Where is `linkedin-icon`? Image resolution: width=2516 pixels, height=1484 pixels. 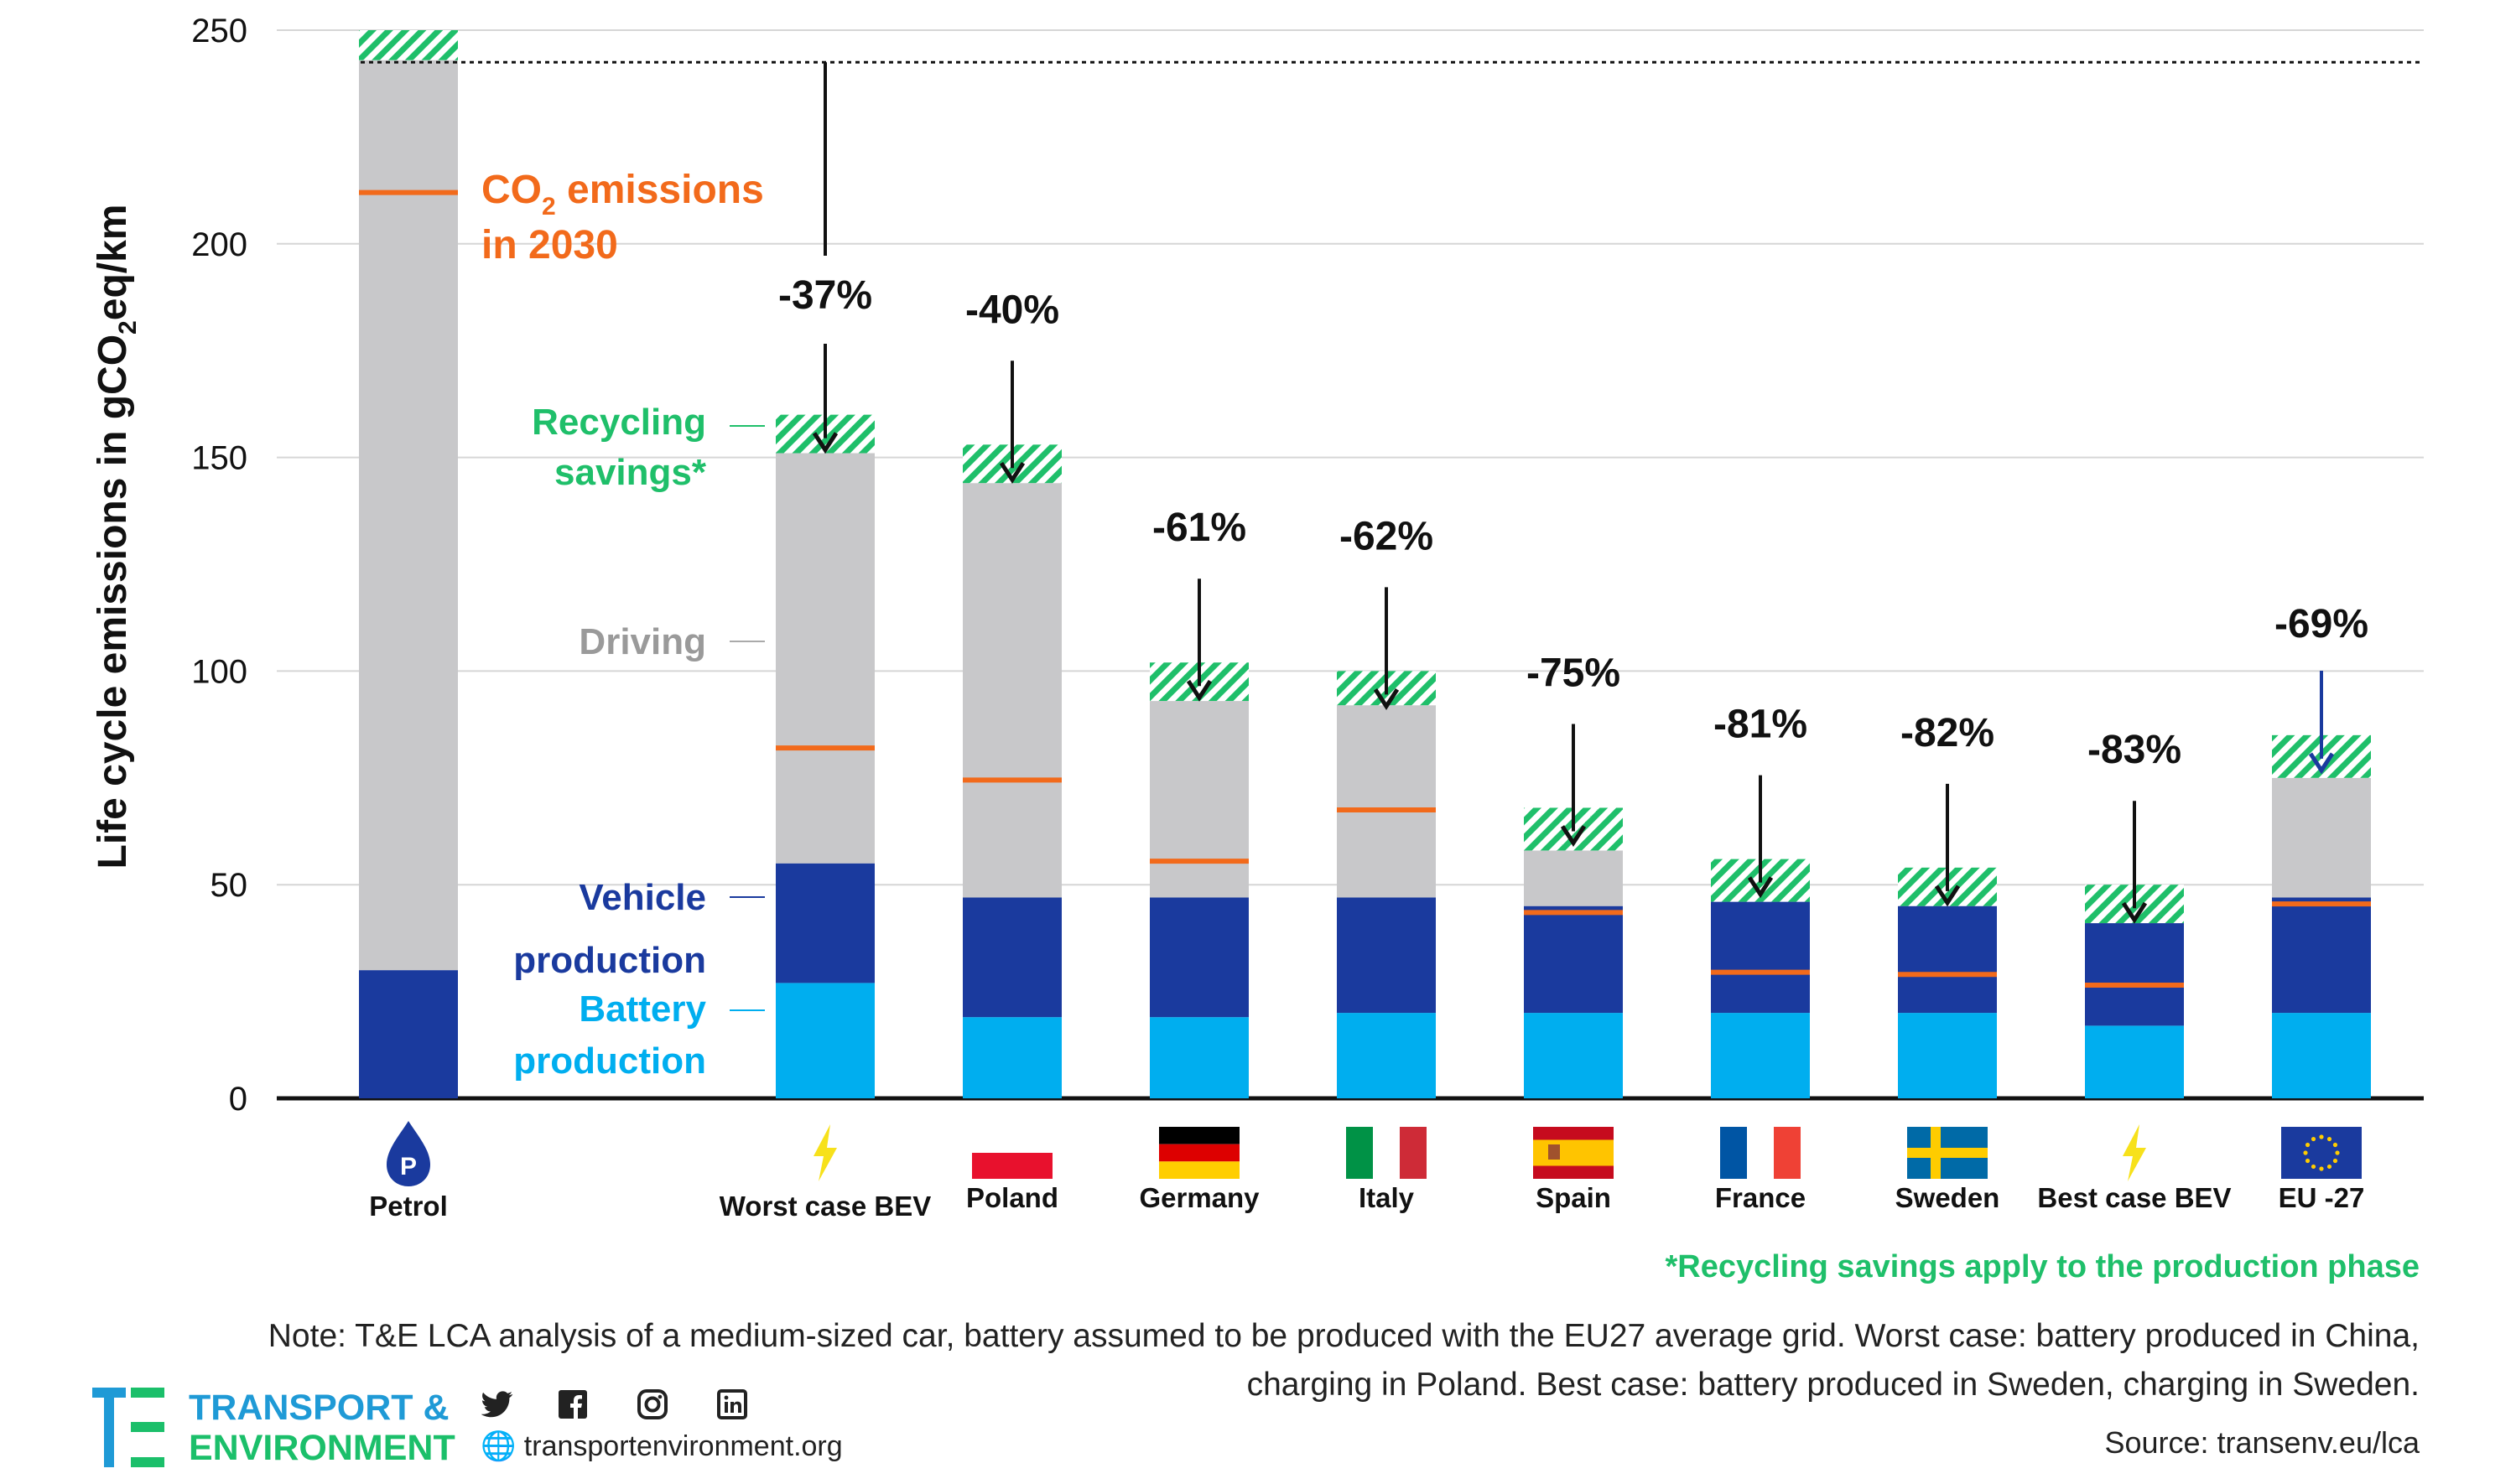 linkedin-icon is located at coordinates (732, 1404).